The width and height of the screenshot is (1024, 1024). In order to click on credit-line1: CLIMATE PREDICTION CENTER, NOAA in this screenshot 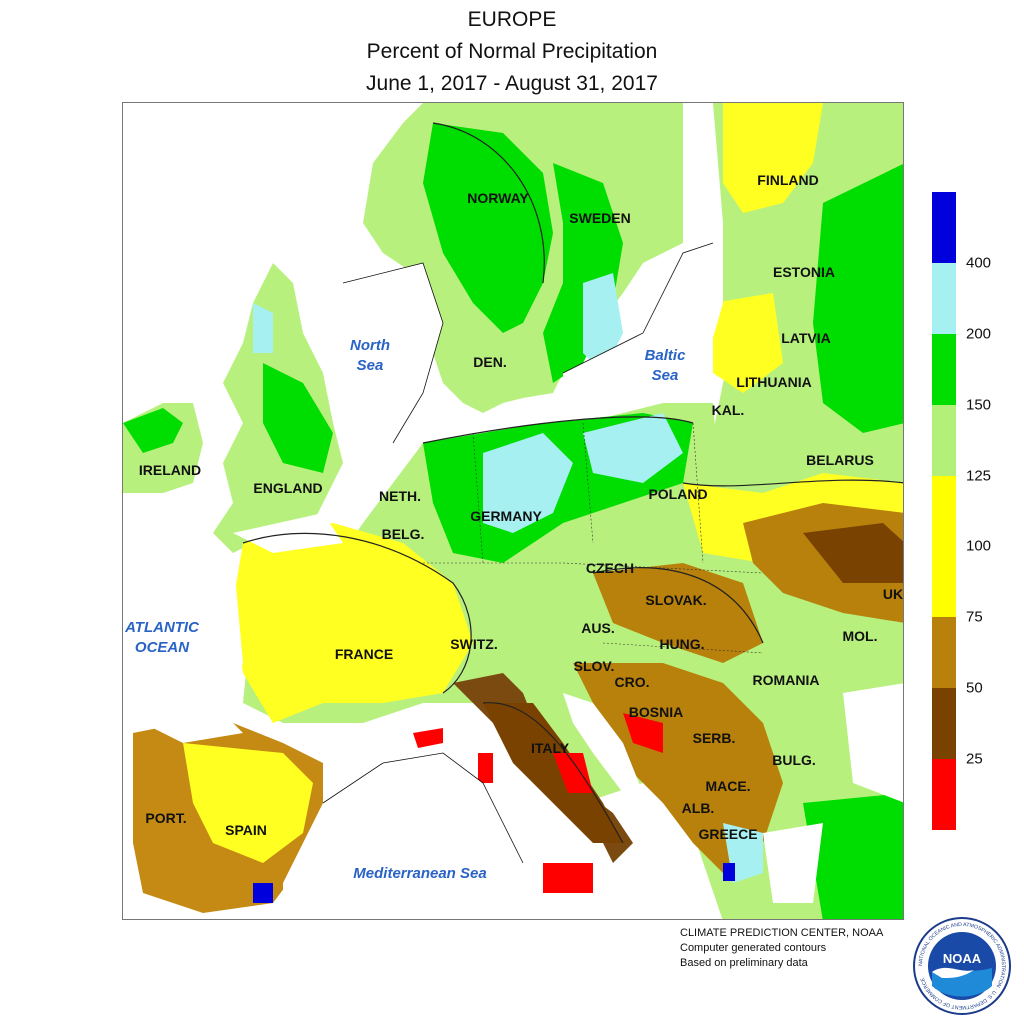, I will do `click(782, 933)`.